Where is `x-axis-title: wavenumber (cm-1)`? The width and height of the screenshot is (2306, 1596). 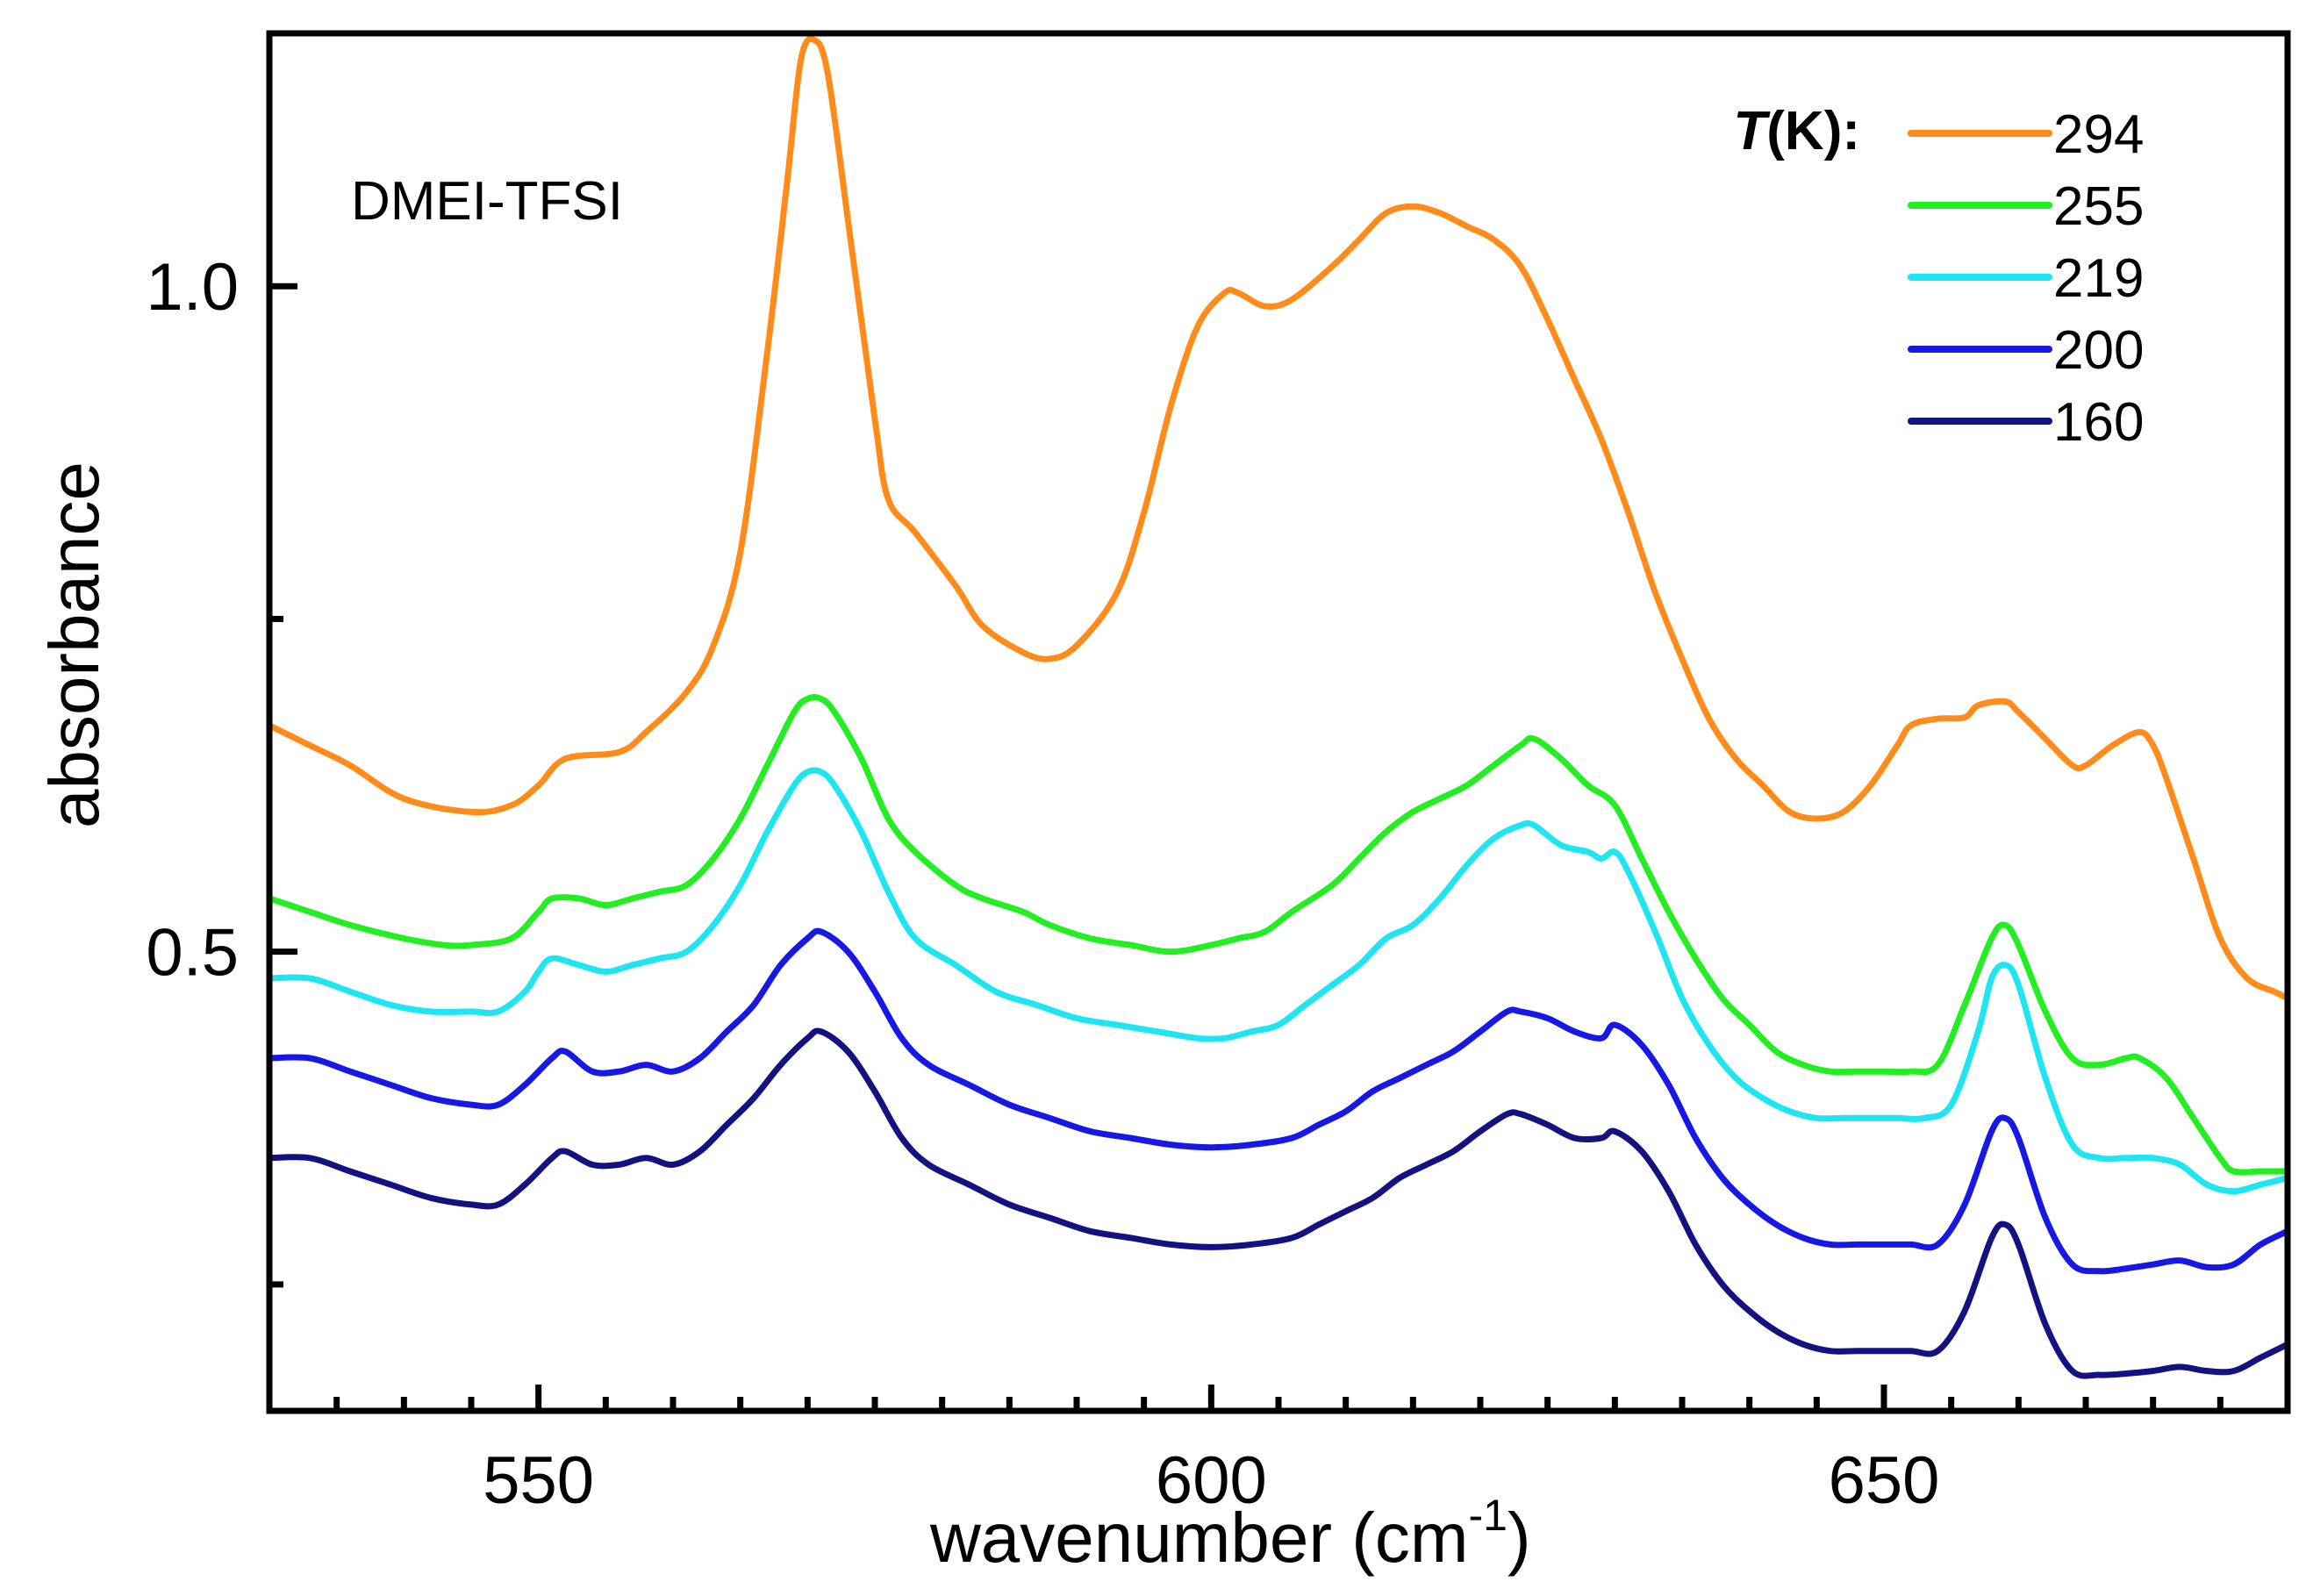
x-axis-title: wavenumber (cm-1) is located at coordinates (1230, 1534).